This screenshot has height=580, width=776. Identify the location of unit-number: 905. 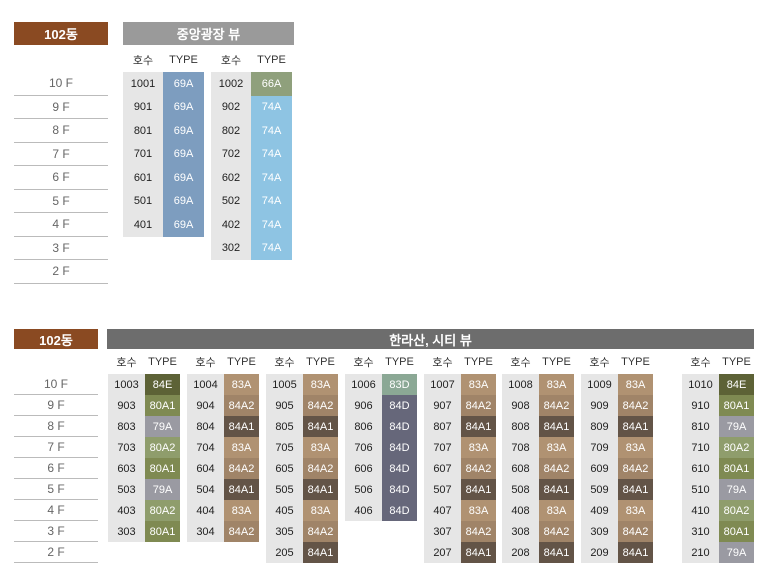
(284, 405).